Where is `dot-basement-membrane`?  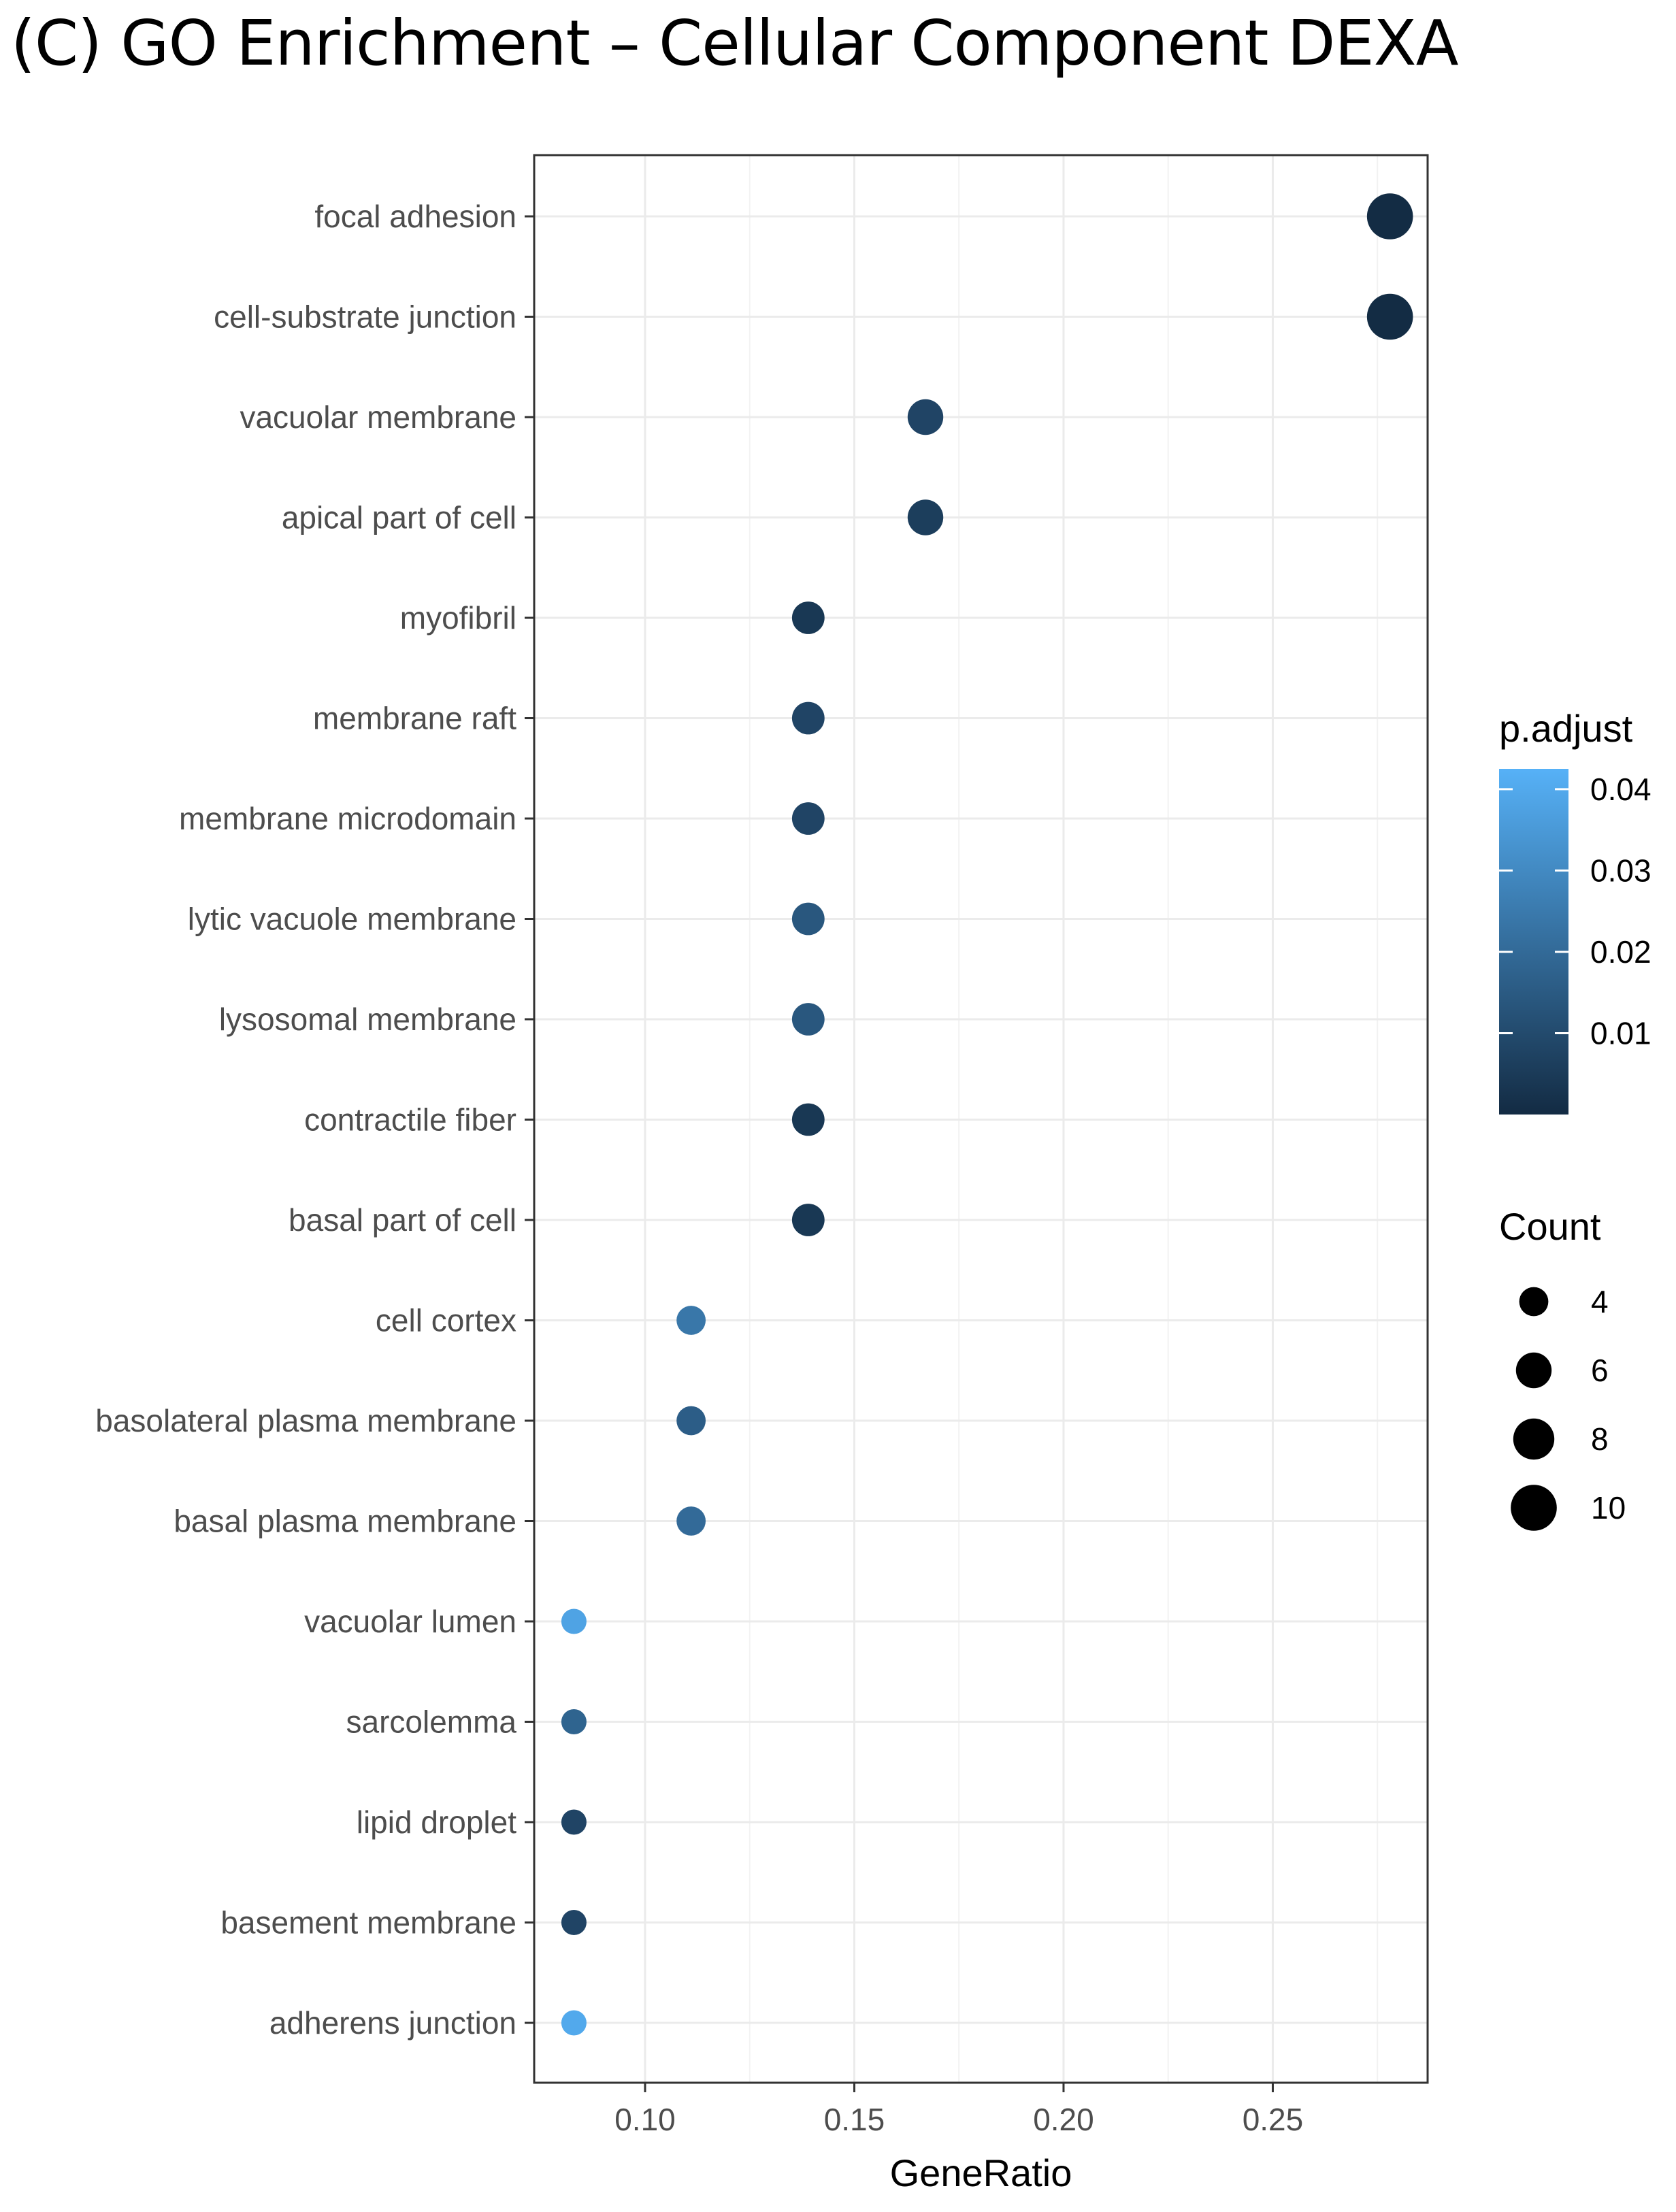 dot-basement-membrane is located at coordinates (574, 1922).